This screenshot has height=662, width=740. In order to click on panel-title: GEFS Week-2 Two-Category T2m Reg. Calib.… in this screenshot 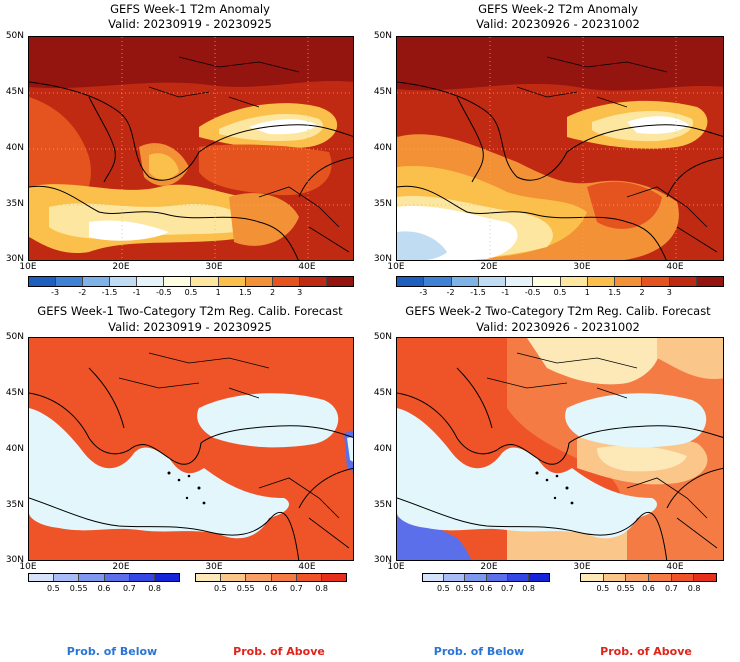, I will do `click(558, 311)`.